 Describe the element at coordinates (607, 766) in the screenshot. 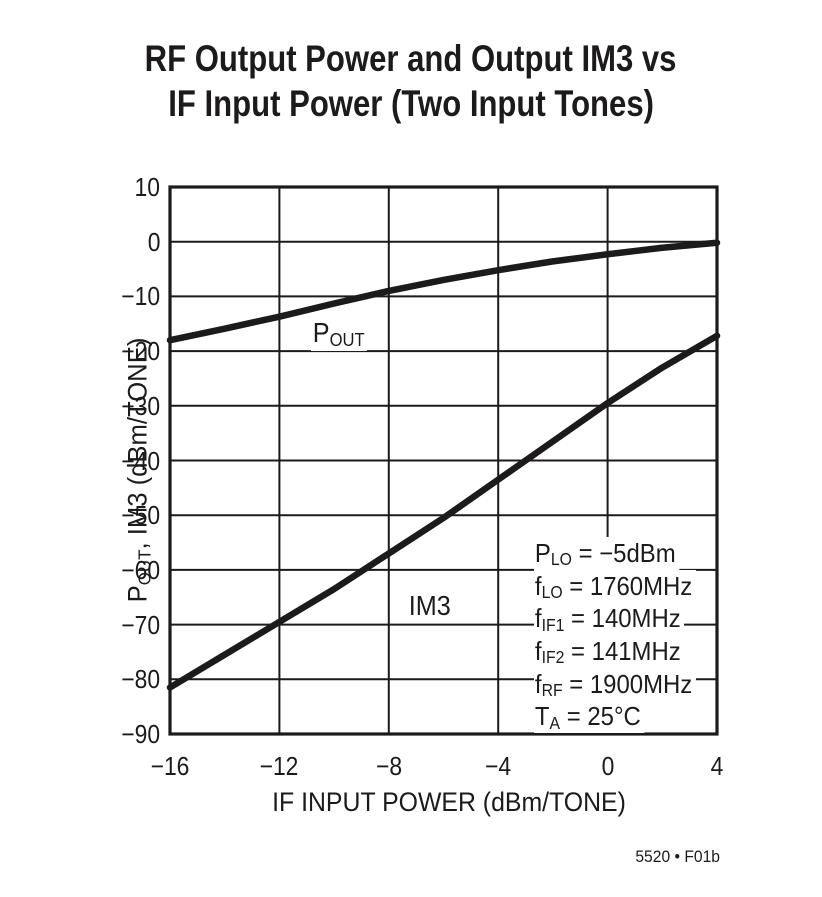

I see `x-tick-label-0: 0` at that location.